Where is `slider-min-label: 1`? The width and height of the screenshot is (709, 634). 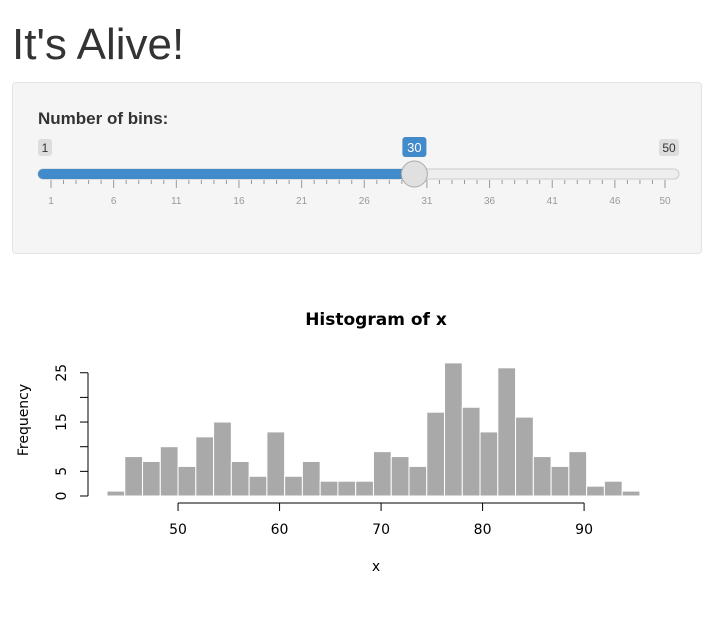 slider-min-label: 1 is located at coordinates (45, 148).